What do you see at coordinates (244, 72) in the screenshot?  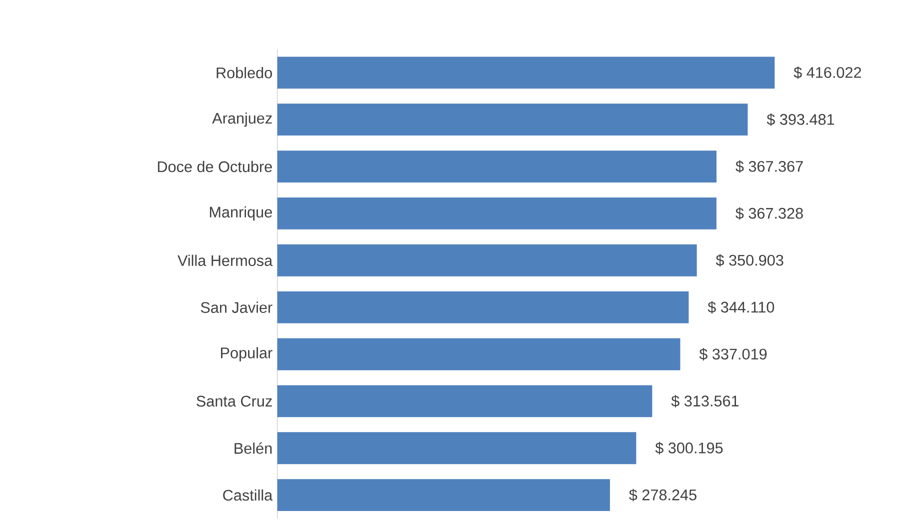 I see `y-tick-label: Robledo` at bounding box center [244, 72].